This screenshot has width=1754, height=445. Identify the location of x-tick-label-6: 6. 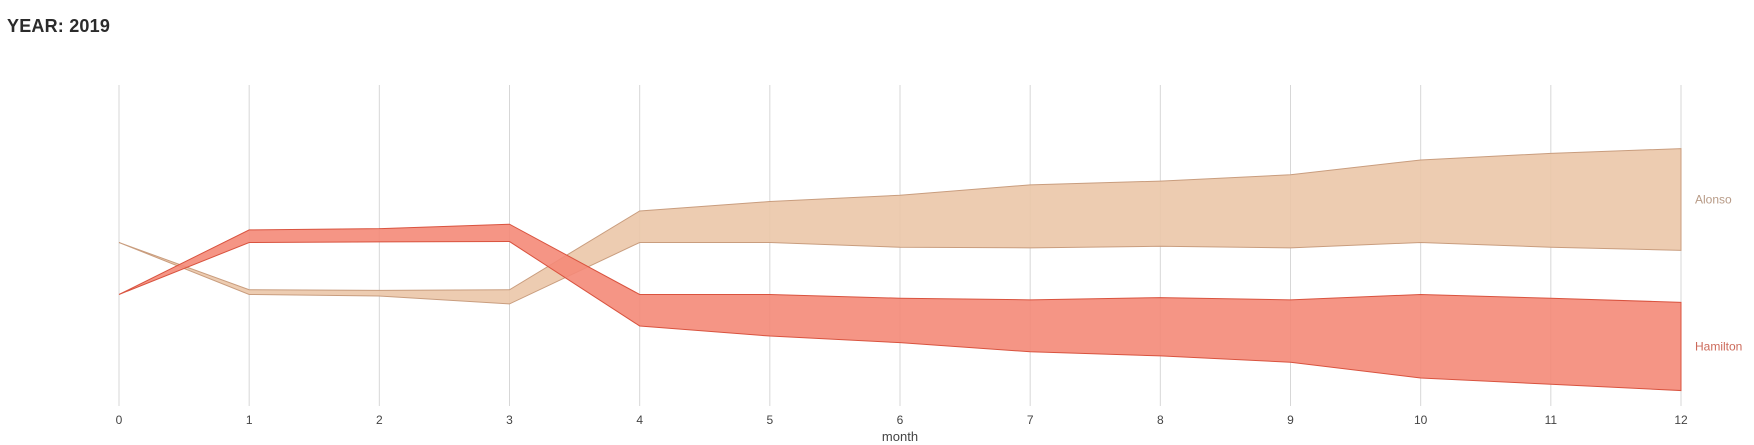
(900, 420).